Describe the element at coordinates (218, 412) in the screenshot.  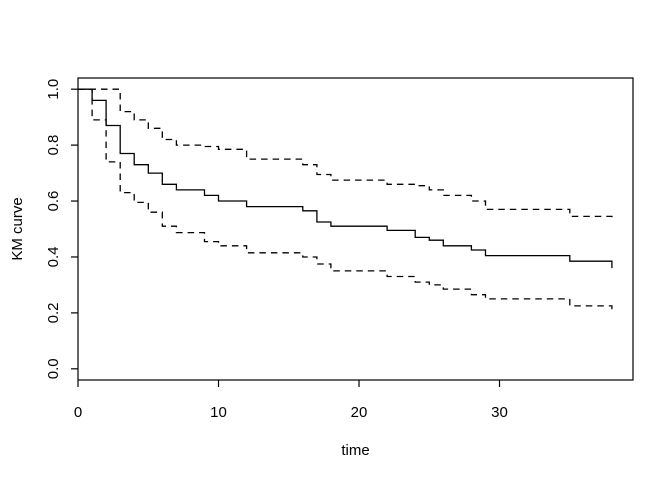
I see `x-tick-label: 10` at that location.